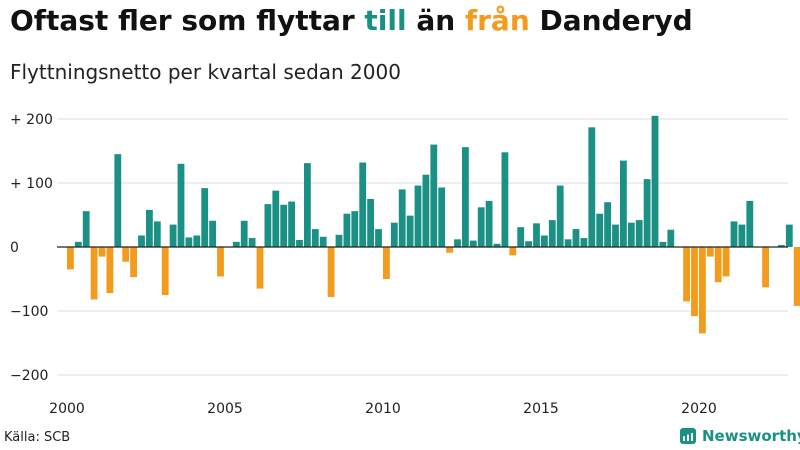 Image resolution: width=800 pixels, height=450 pixels. What do you see at coordinates (29, 312) in the screenshot?
I see `y-tick-label: −100` at bounding box center [29, 312].